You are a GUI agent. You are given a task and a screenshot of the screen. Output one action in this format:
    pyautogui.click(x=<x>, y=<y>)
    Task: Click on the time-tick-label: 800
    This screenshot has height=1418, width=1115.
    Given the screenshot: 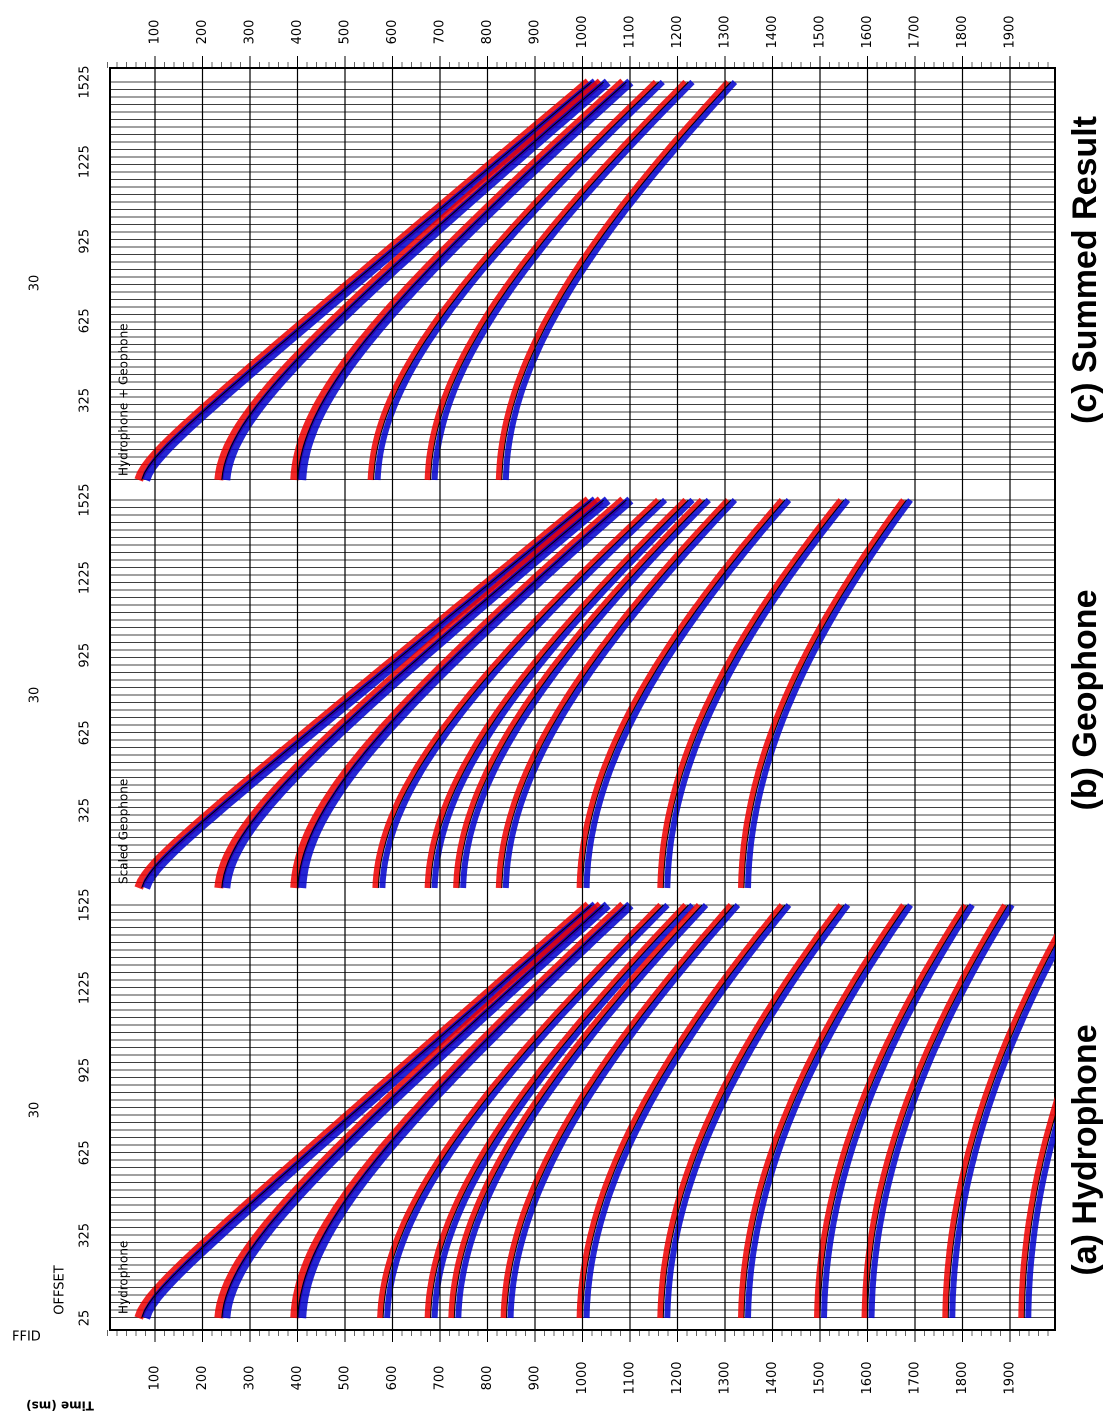 What is the action you would take?
    pyautogui.click(x=487, y=1378)
    